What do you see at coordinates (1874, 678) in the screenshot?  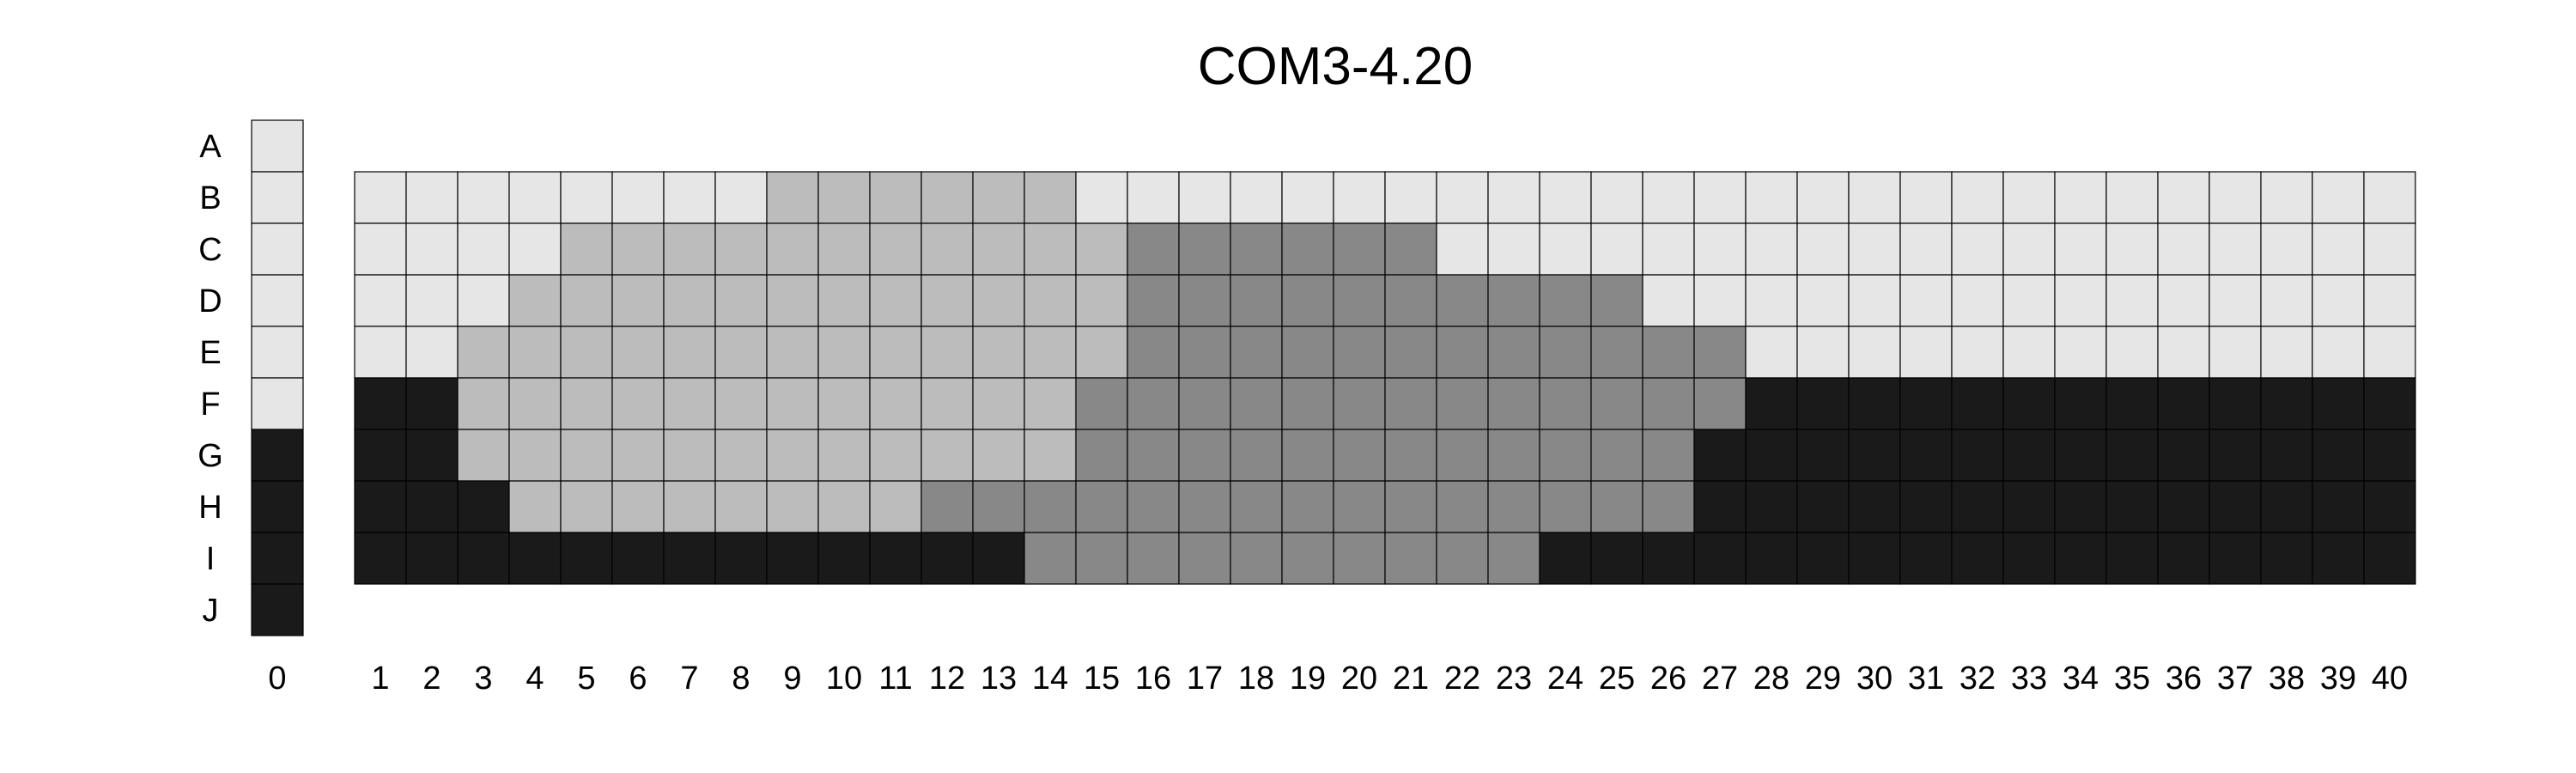 I see `column-label-30: 30` at bounding box center [1874, 678].